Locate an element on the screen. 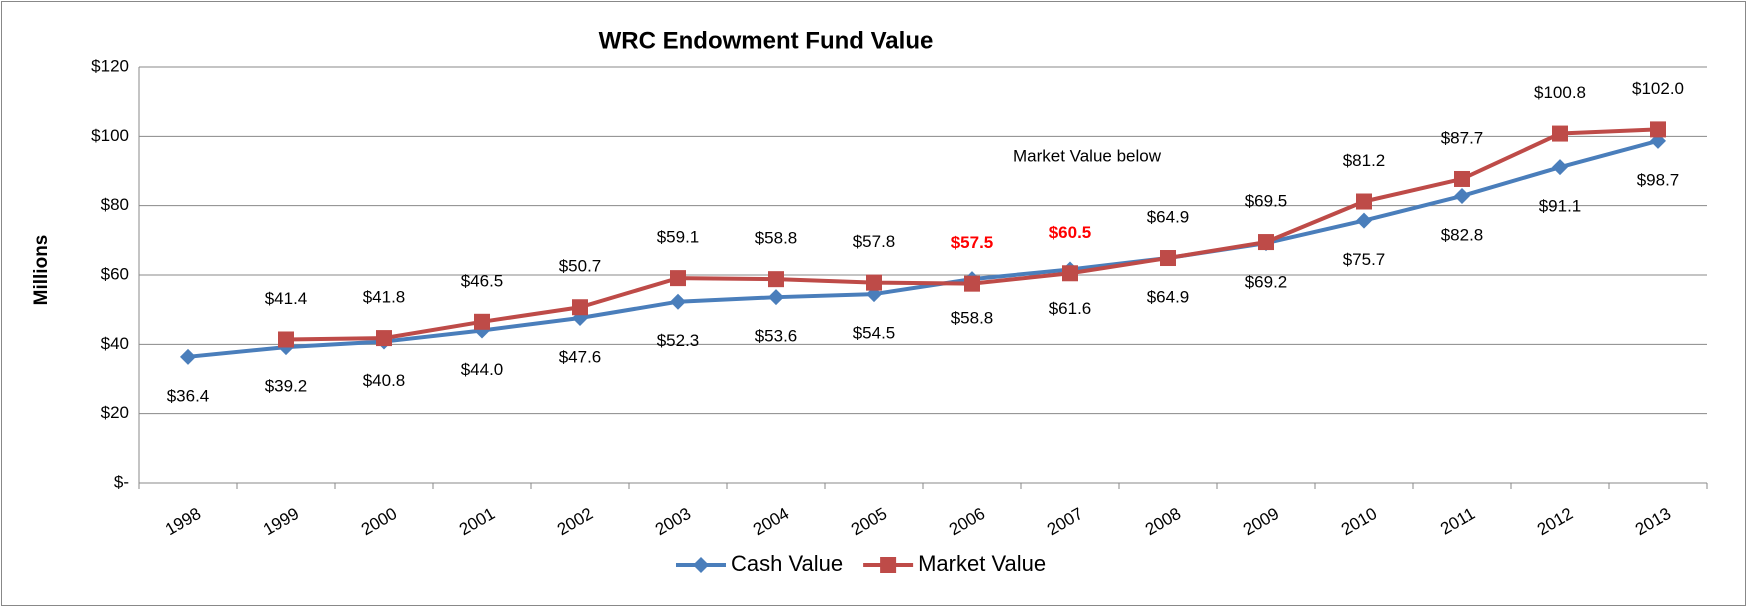 The width and height of the screenshot is (1747, 607). data-label: $52.3 is located at coordinates (678, 340).